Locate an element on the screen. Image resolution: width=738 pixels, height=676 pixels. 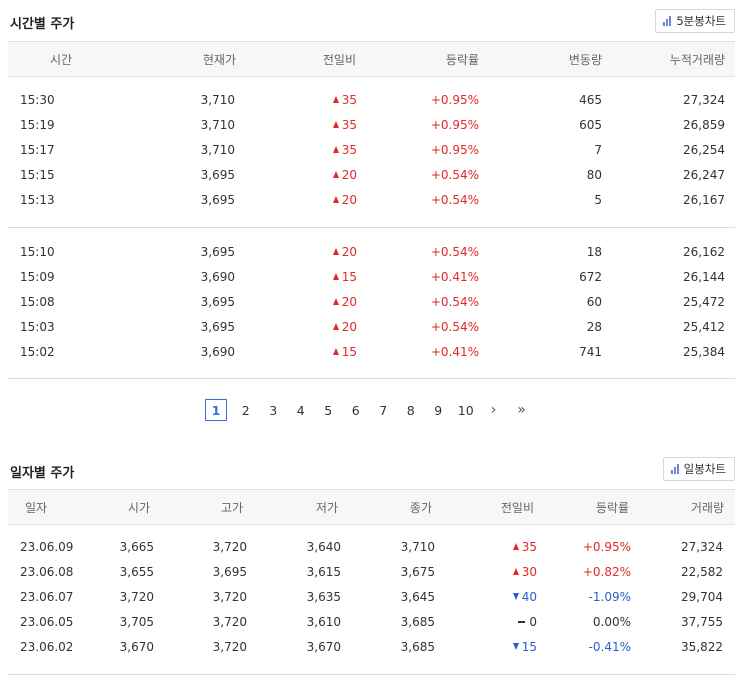
table-row: 15:10 3,695 20 +0.54% 18 26,162 is located at coordinates (369, 252).